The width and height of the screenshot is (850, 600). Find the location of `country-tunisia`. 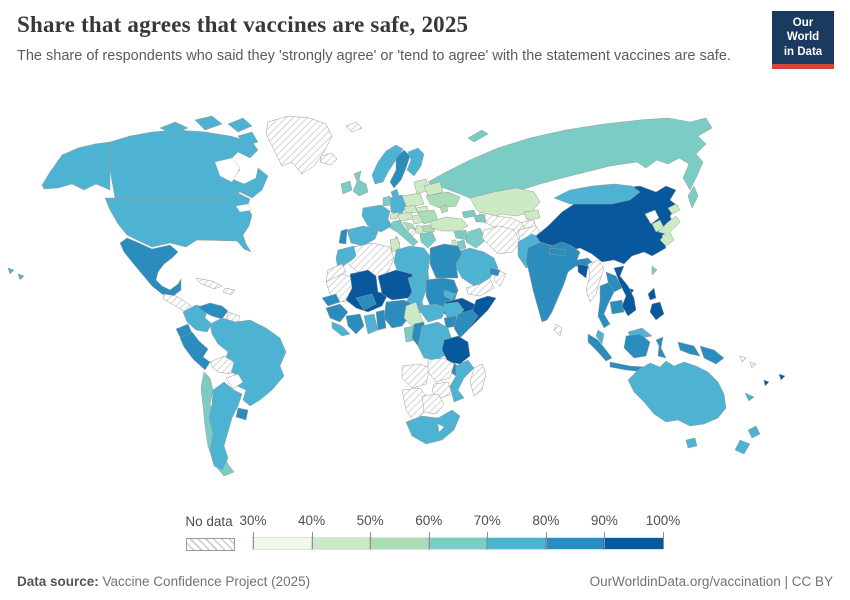

country-tunisia is located at coordinates (395, 245).